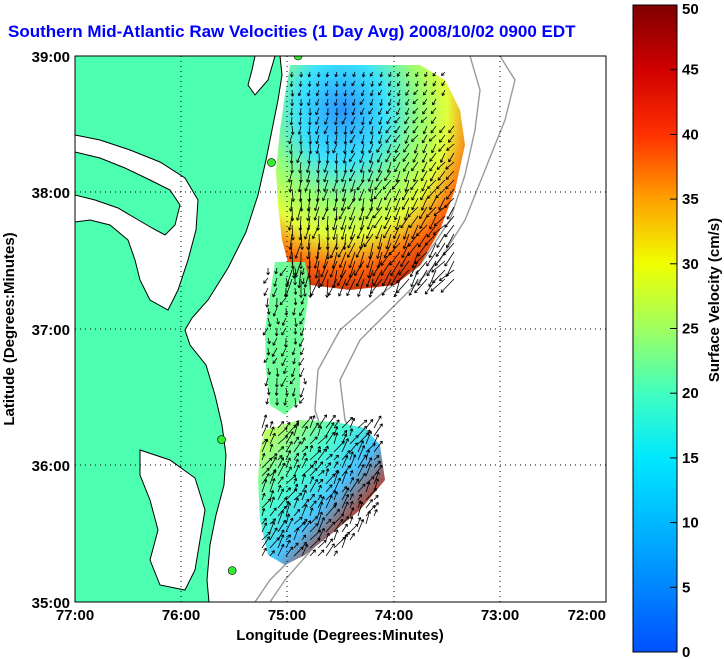 The height and width of the screenshot is (659, 724). Describe the element at coordinates (51, 57) in the screenshot. I see `y-tick-label: 39:00` at that location.